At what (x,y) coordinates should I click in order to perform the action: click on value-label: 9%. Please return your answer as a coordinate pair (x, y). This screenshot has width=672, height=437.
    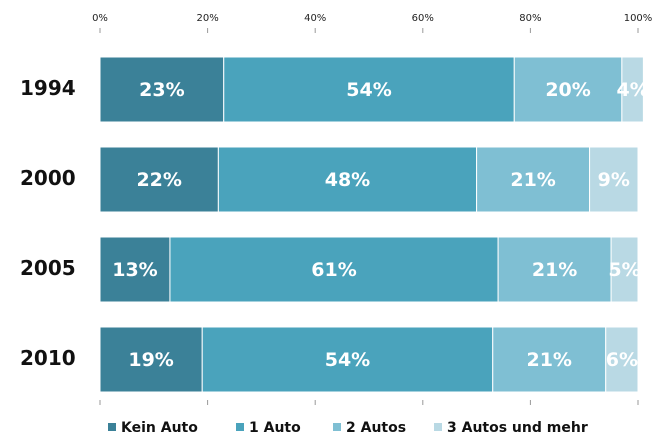
    Looking at the image, I should click on (614, 180).